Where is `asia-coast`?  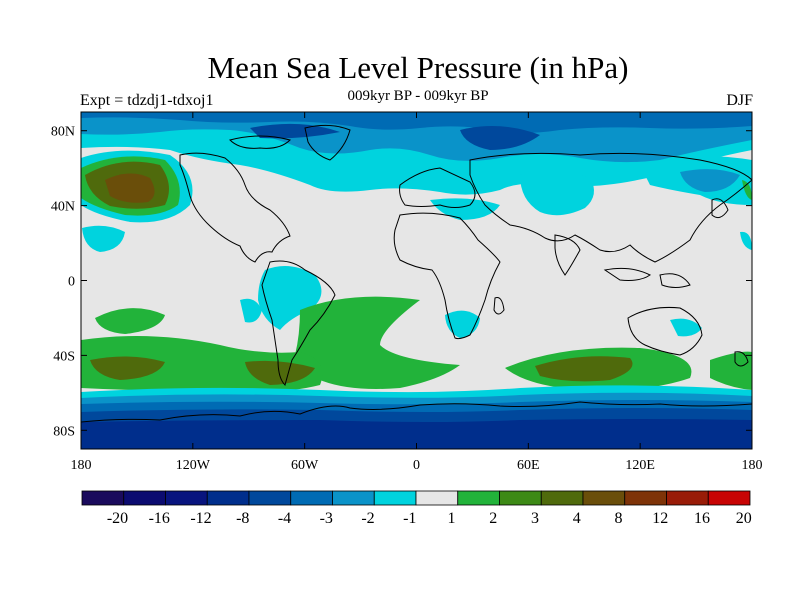 asia-coast is located at coordinates (610, 207).